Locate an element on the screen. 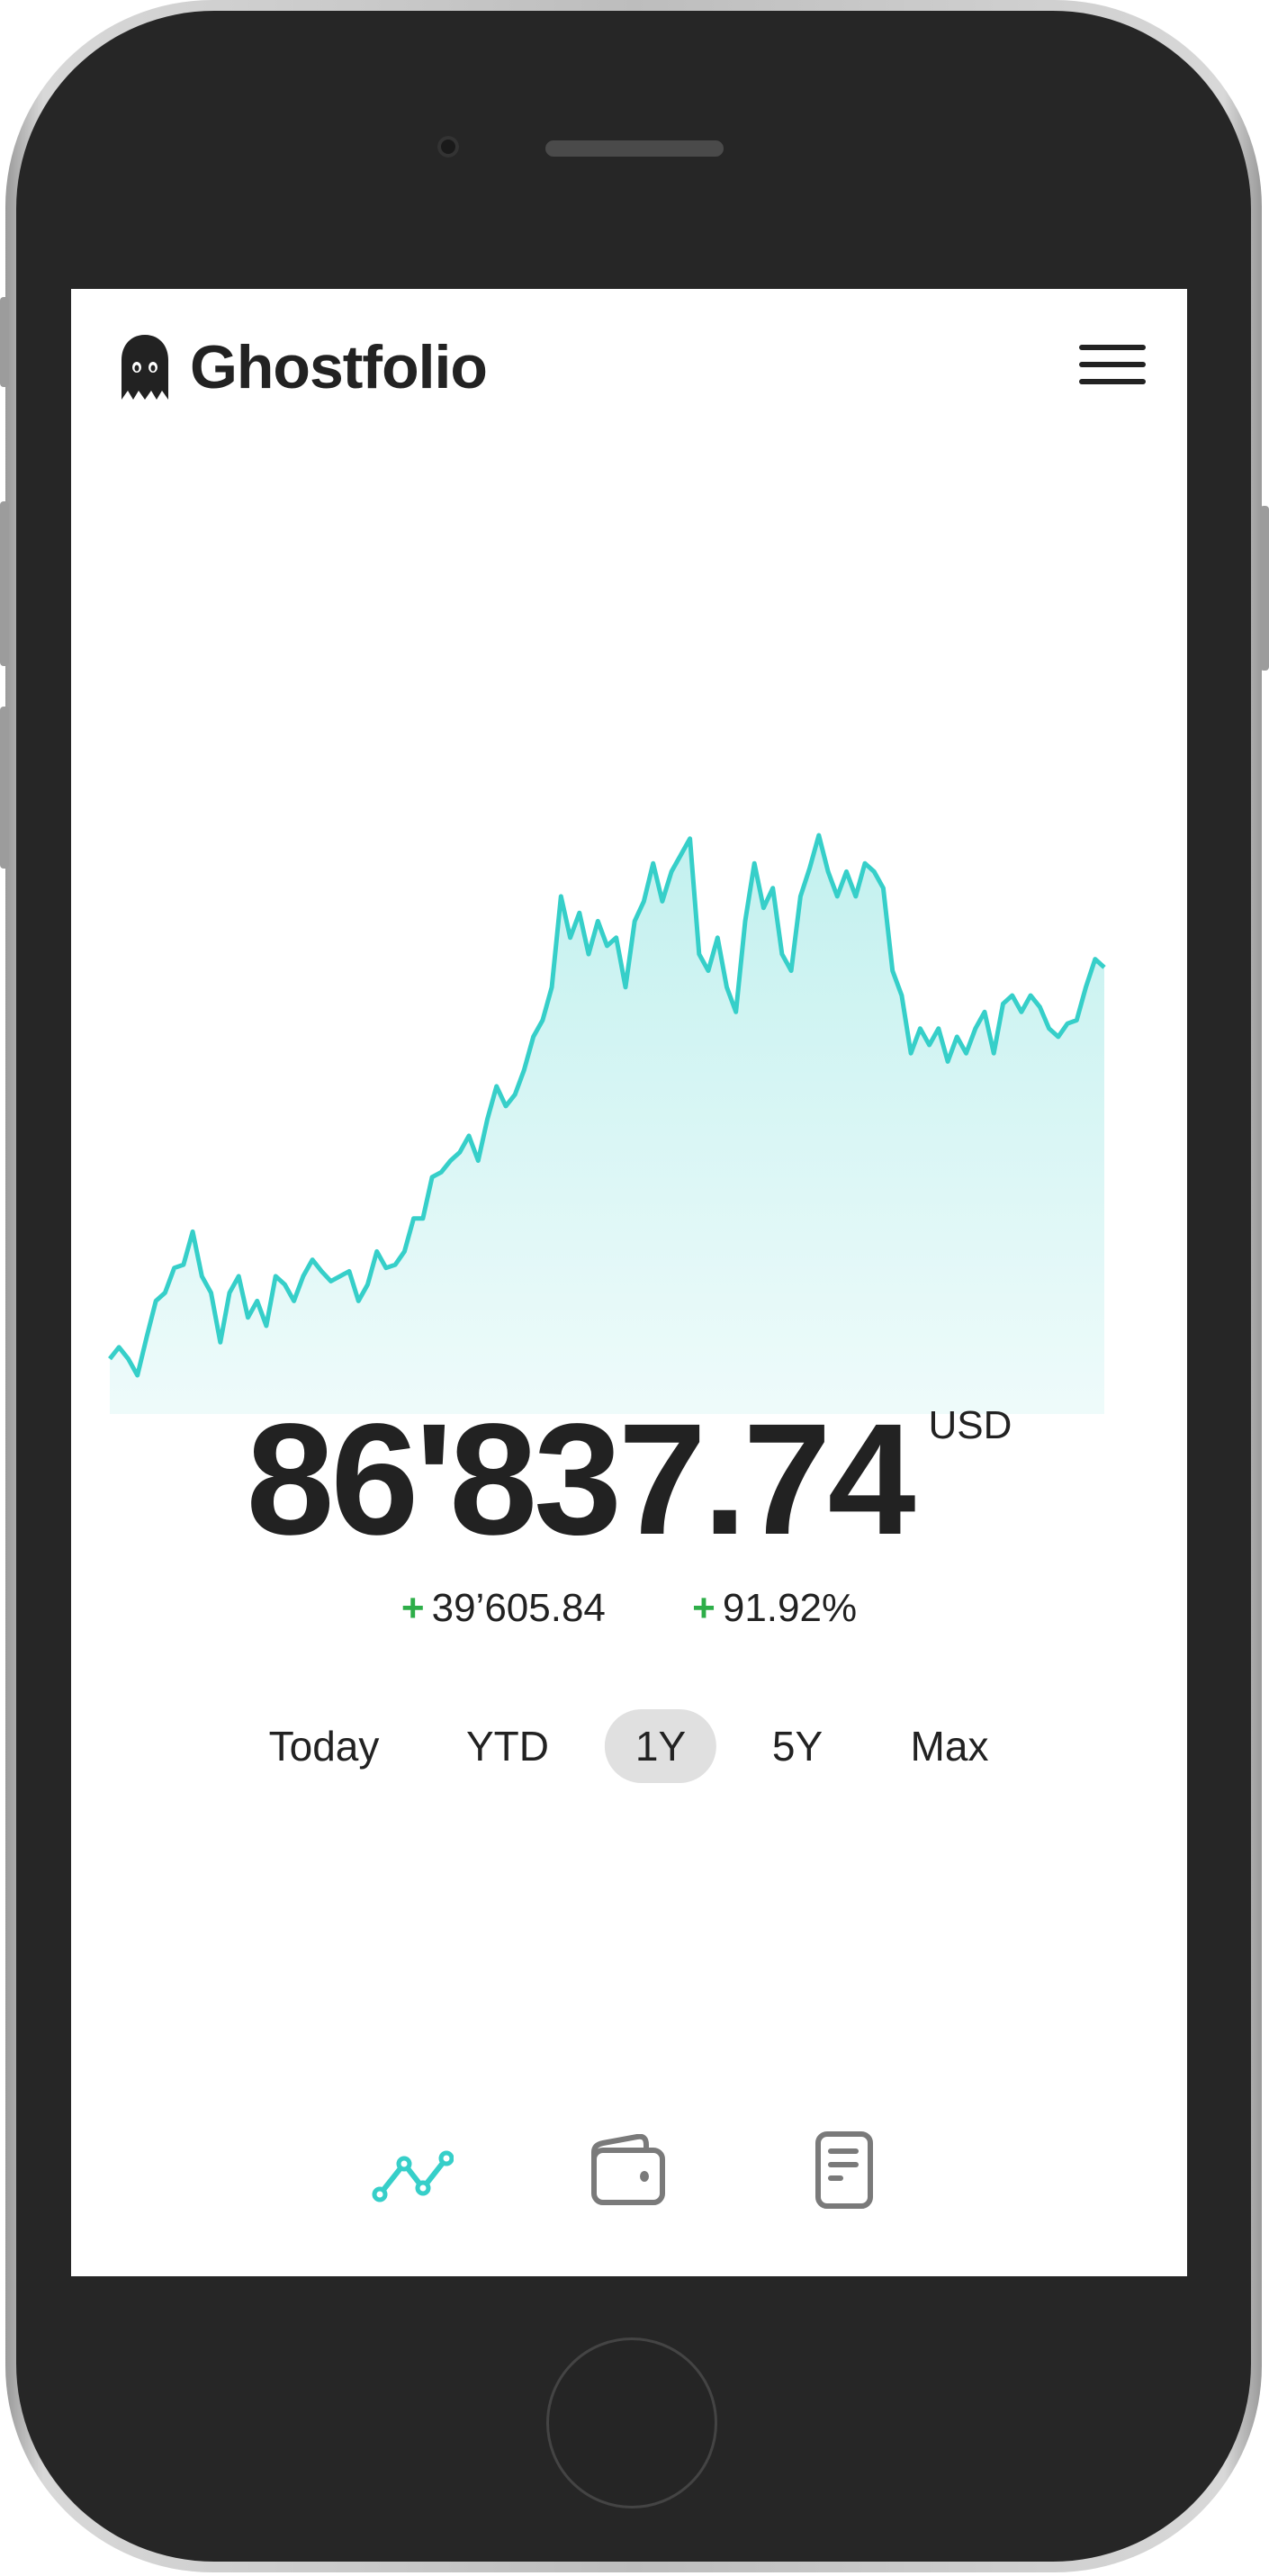 This screenshot has width=1269, height=2576. hamburger-menu-icon is located at coordinates (1112, 364).